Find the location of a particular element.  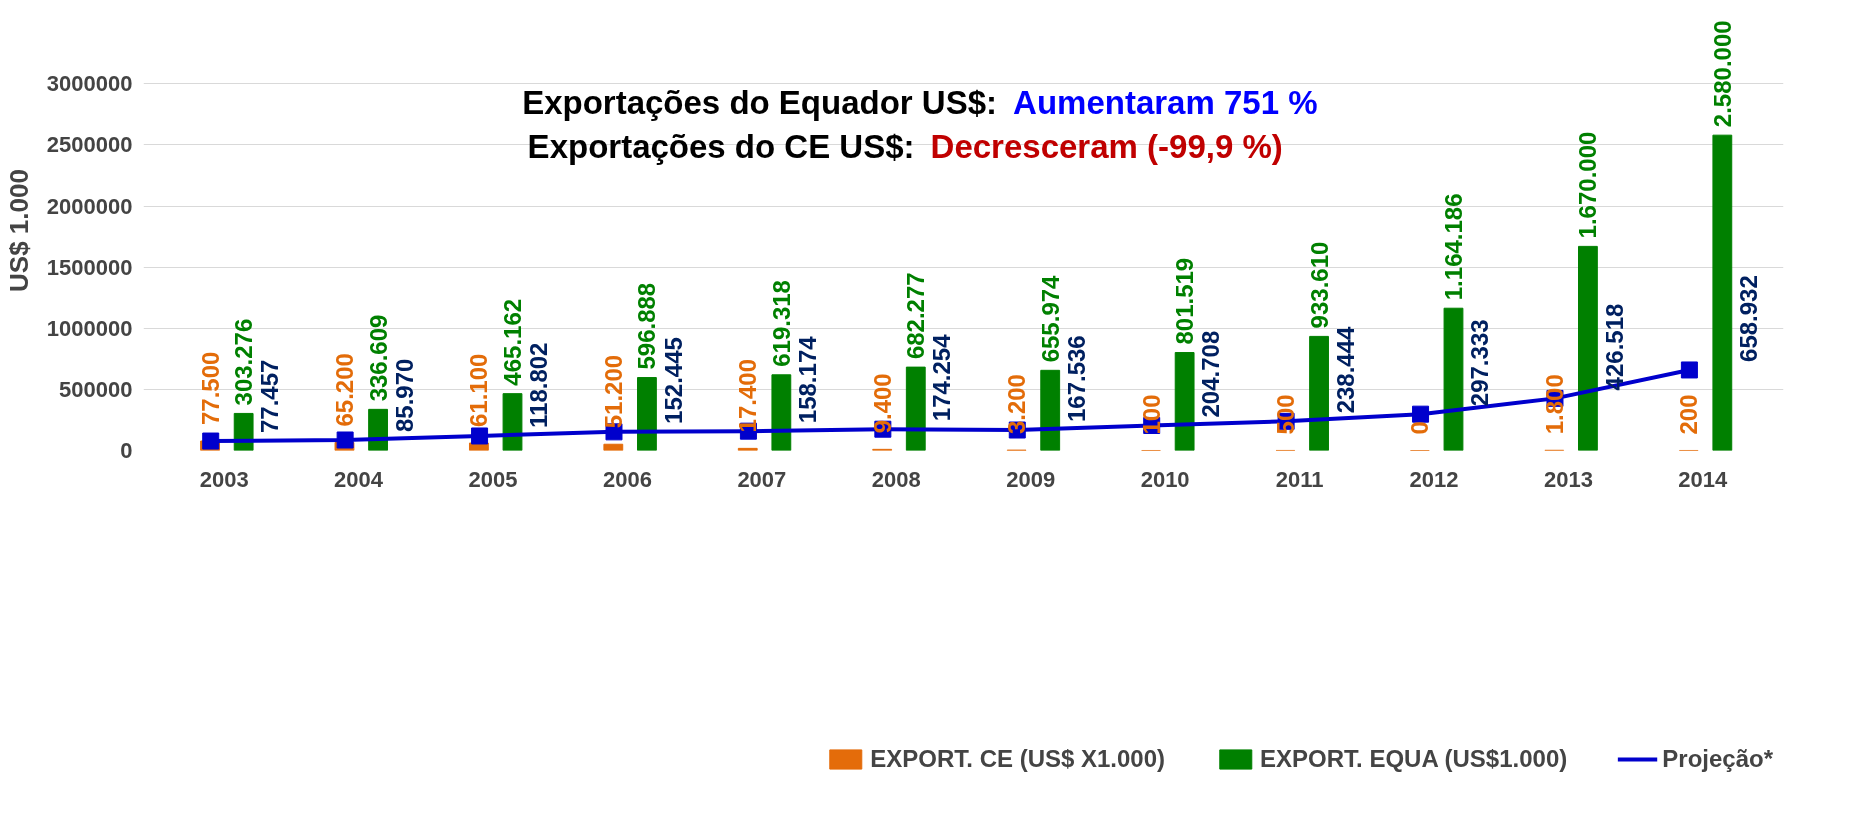

annotation: Decresceram (-99,9 %) is located at coordinates (1106, 146).